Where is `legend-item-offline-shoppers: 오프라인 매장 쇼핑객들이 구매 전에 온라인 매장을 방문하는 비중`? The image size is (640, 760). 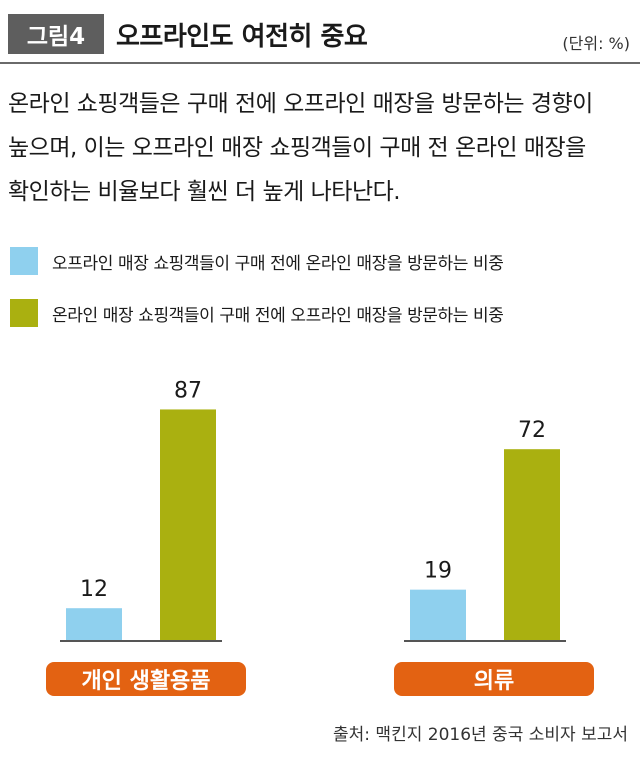
legend-item-offline-shoppers: 오프라인 매장 쇼핑객들이 구매 전에 온라인 매장을 방문하는 비중 is located at coordinates (257, 261).